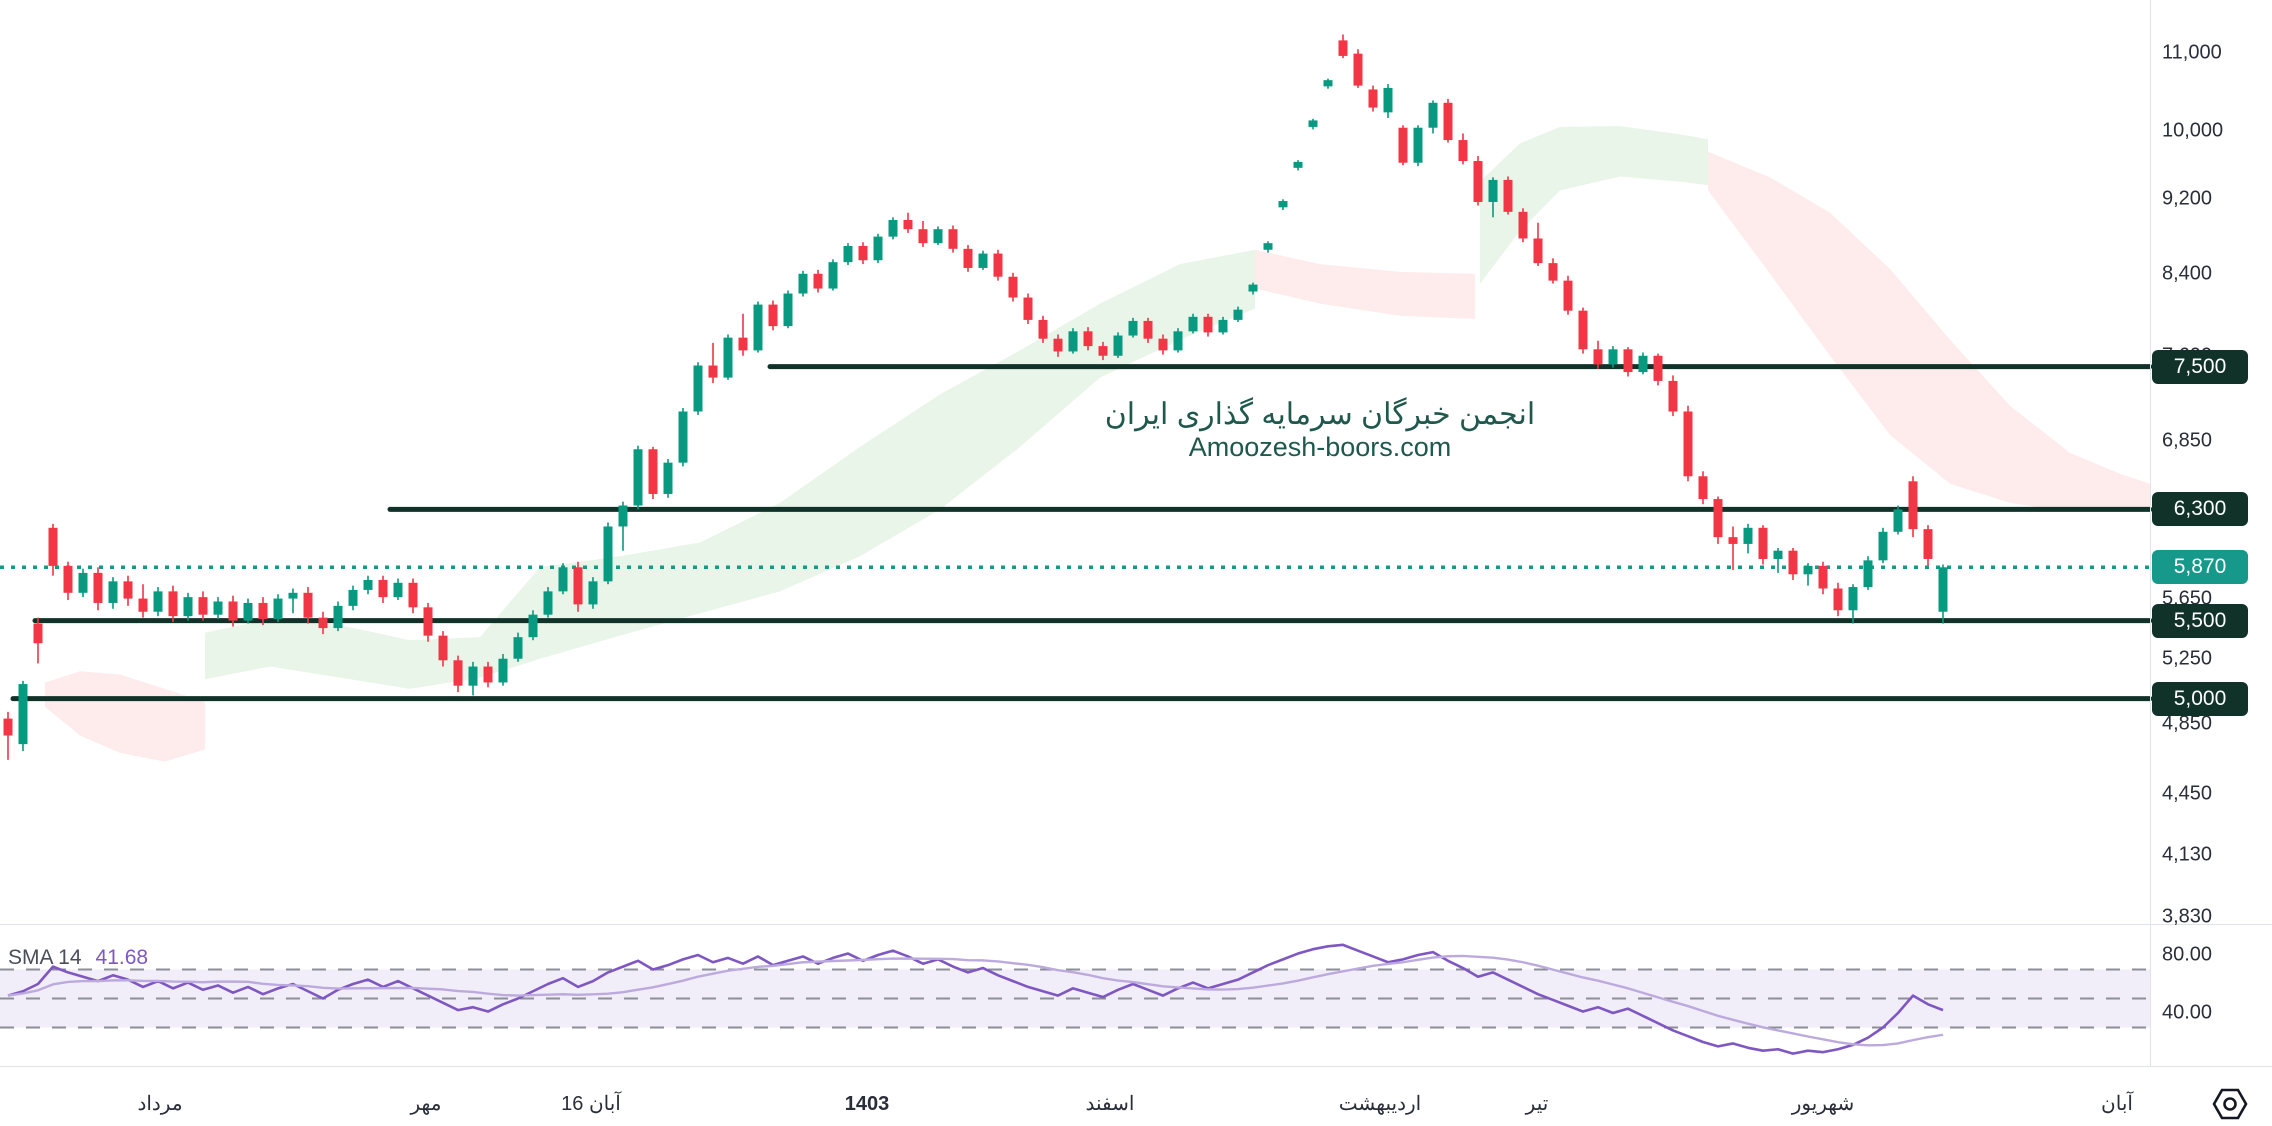 This screenshot has width=2272, height=1126. Describe the element at coordinates (2187, 854) in the screenshot. I see `price-tick-label: 4,130` at that location.